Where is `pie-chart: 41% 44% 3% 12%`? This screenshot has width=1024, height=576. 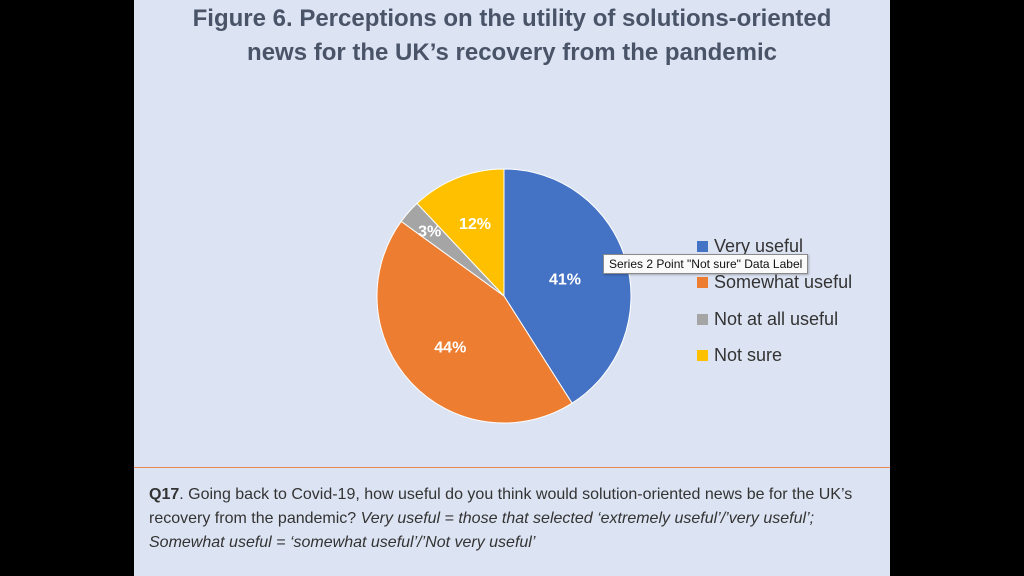
pie-chart: 41% 44% 3% 12% is located at coordinates (504, 296).